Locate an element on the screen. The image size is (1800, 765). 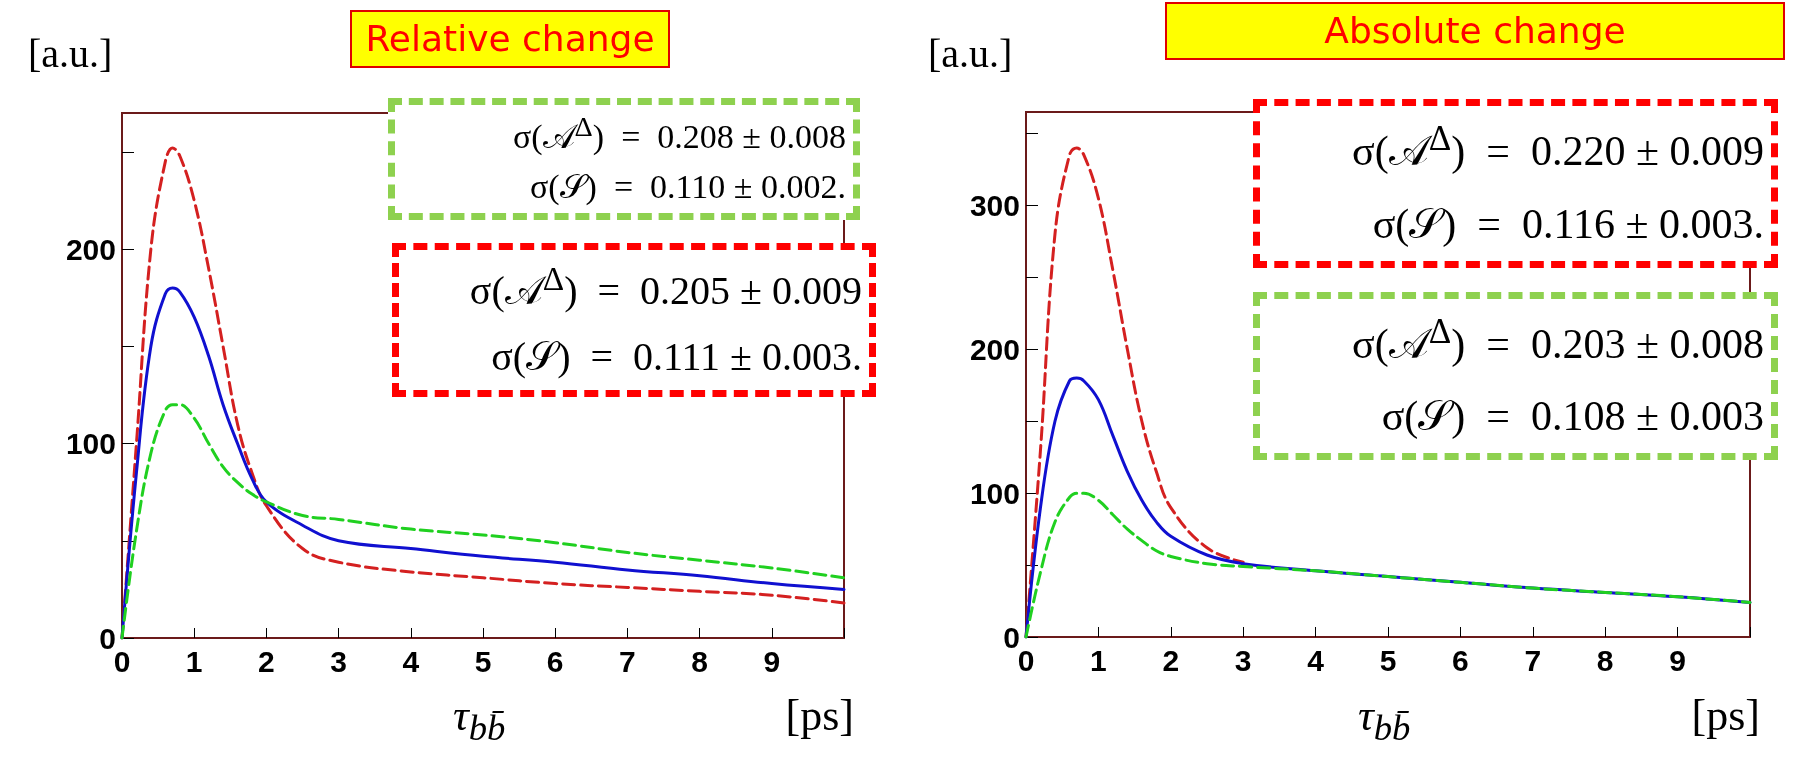
annotation: σ(𝒮) = 0.111 ± 0.003. is located at coordinates (676, 356).